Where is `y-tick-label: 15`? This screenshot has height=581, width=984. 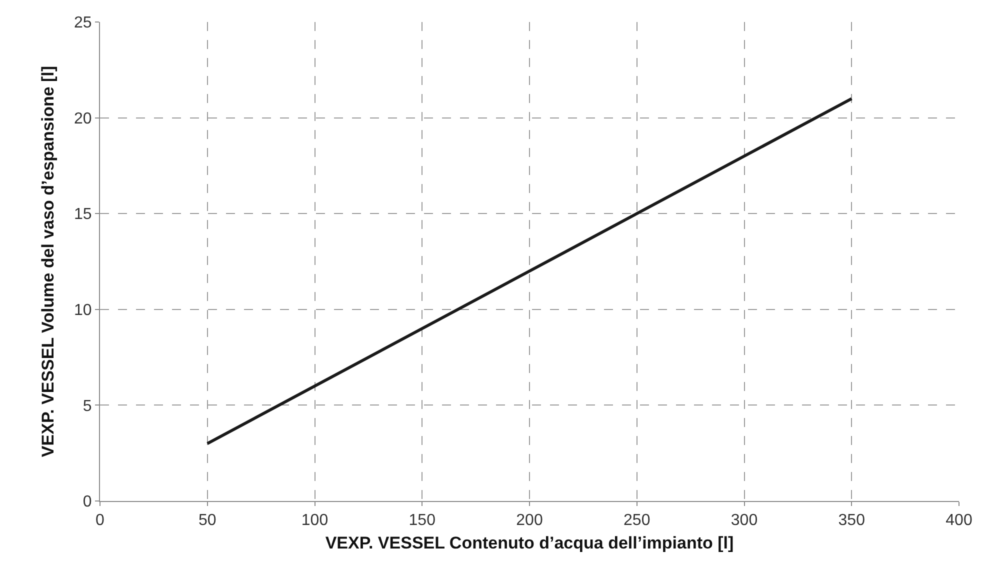 y-tick-label: 15 is located at coordinates (83, 215).